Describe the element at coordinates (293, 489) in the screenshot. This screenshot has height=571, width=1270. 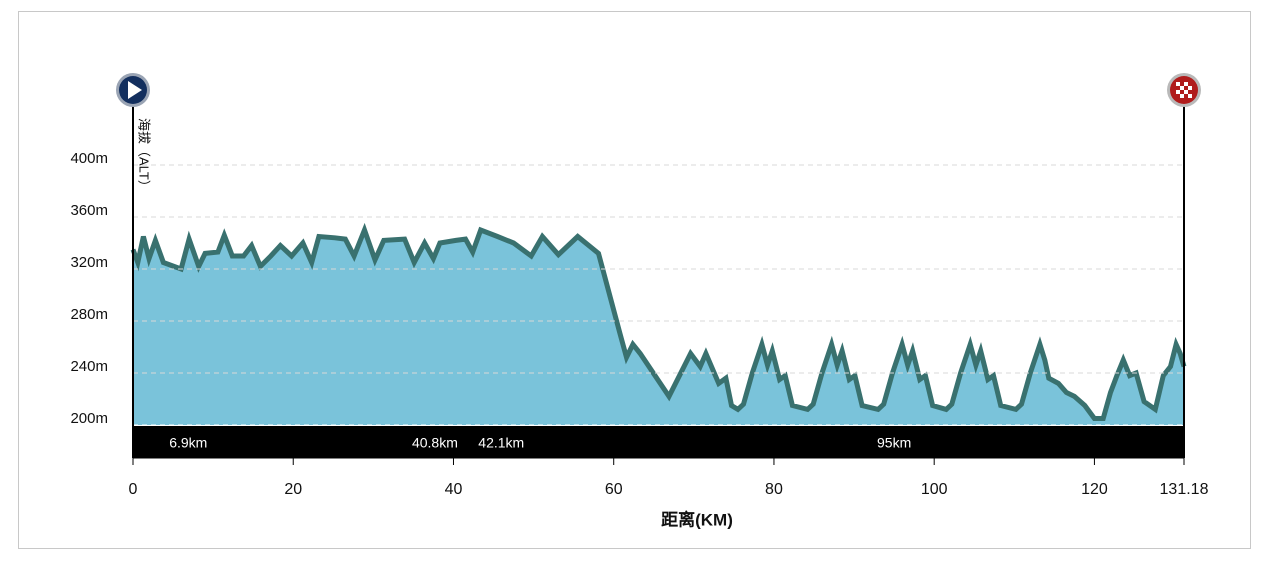
I see `x-tick-label: 20` at that location.